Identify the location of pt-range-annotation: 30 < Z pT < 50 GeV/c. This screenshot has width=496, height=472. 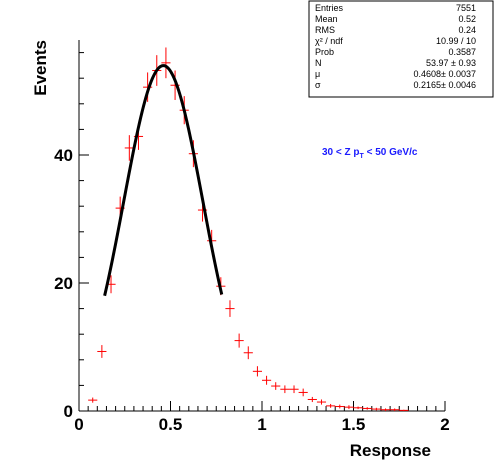
(370, 153).